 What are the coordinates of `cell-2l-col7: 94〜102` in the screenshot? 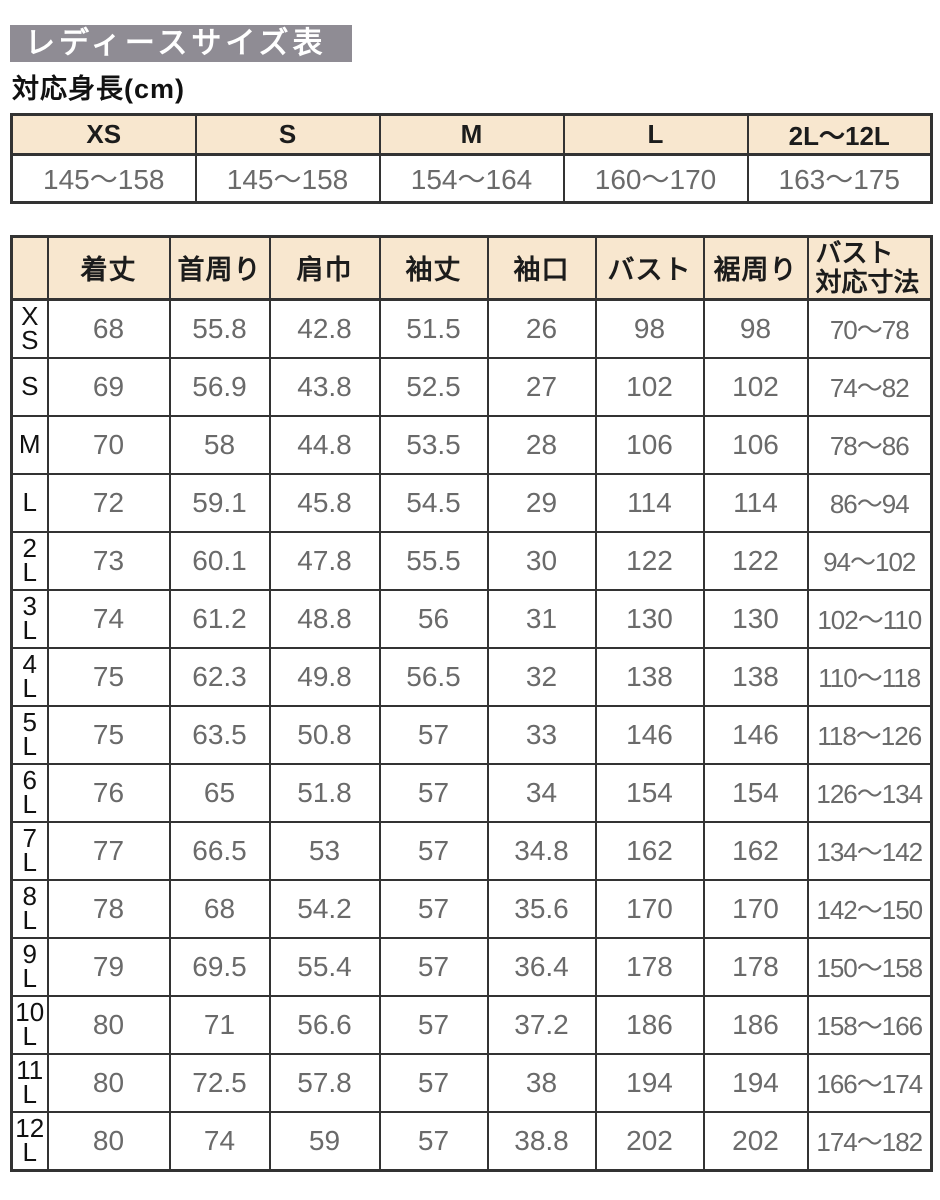 It's located at (869, 560).